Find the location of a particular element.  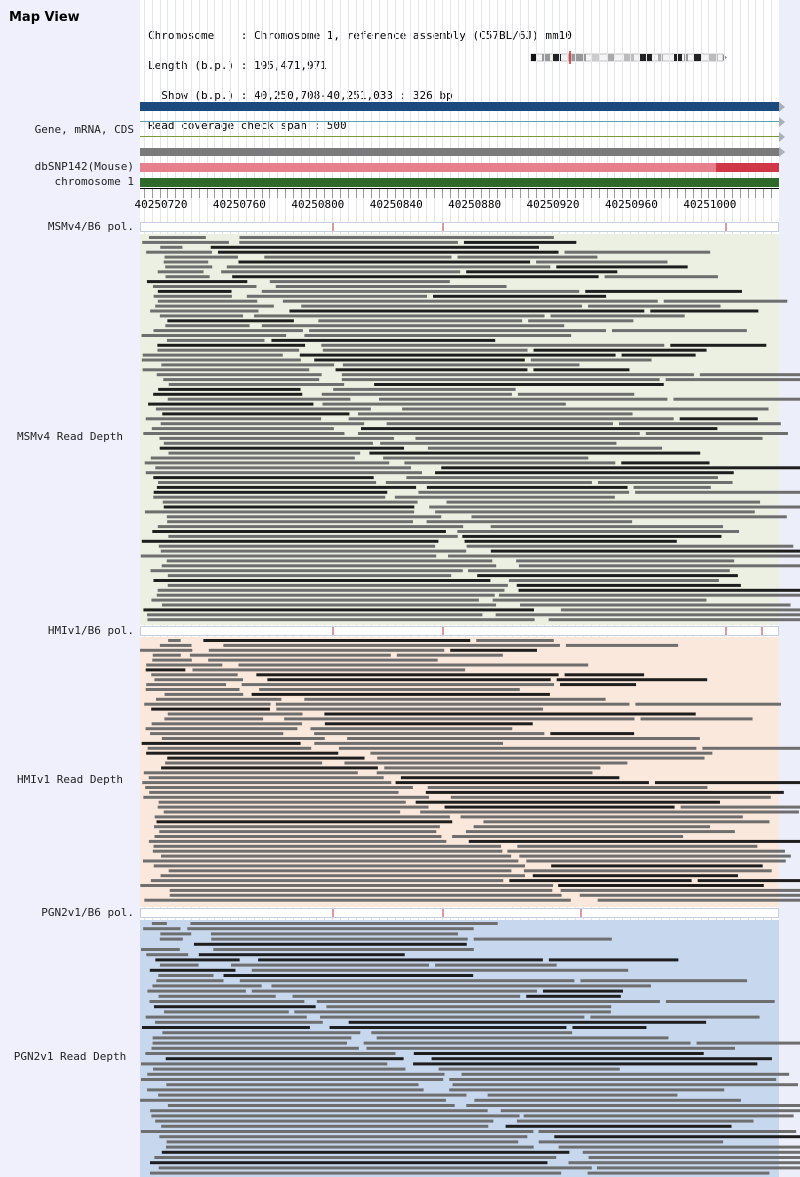

chromosome-bar is located at coordinates (459, 182).